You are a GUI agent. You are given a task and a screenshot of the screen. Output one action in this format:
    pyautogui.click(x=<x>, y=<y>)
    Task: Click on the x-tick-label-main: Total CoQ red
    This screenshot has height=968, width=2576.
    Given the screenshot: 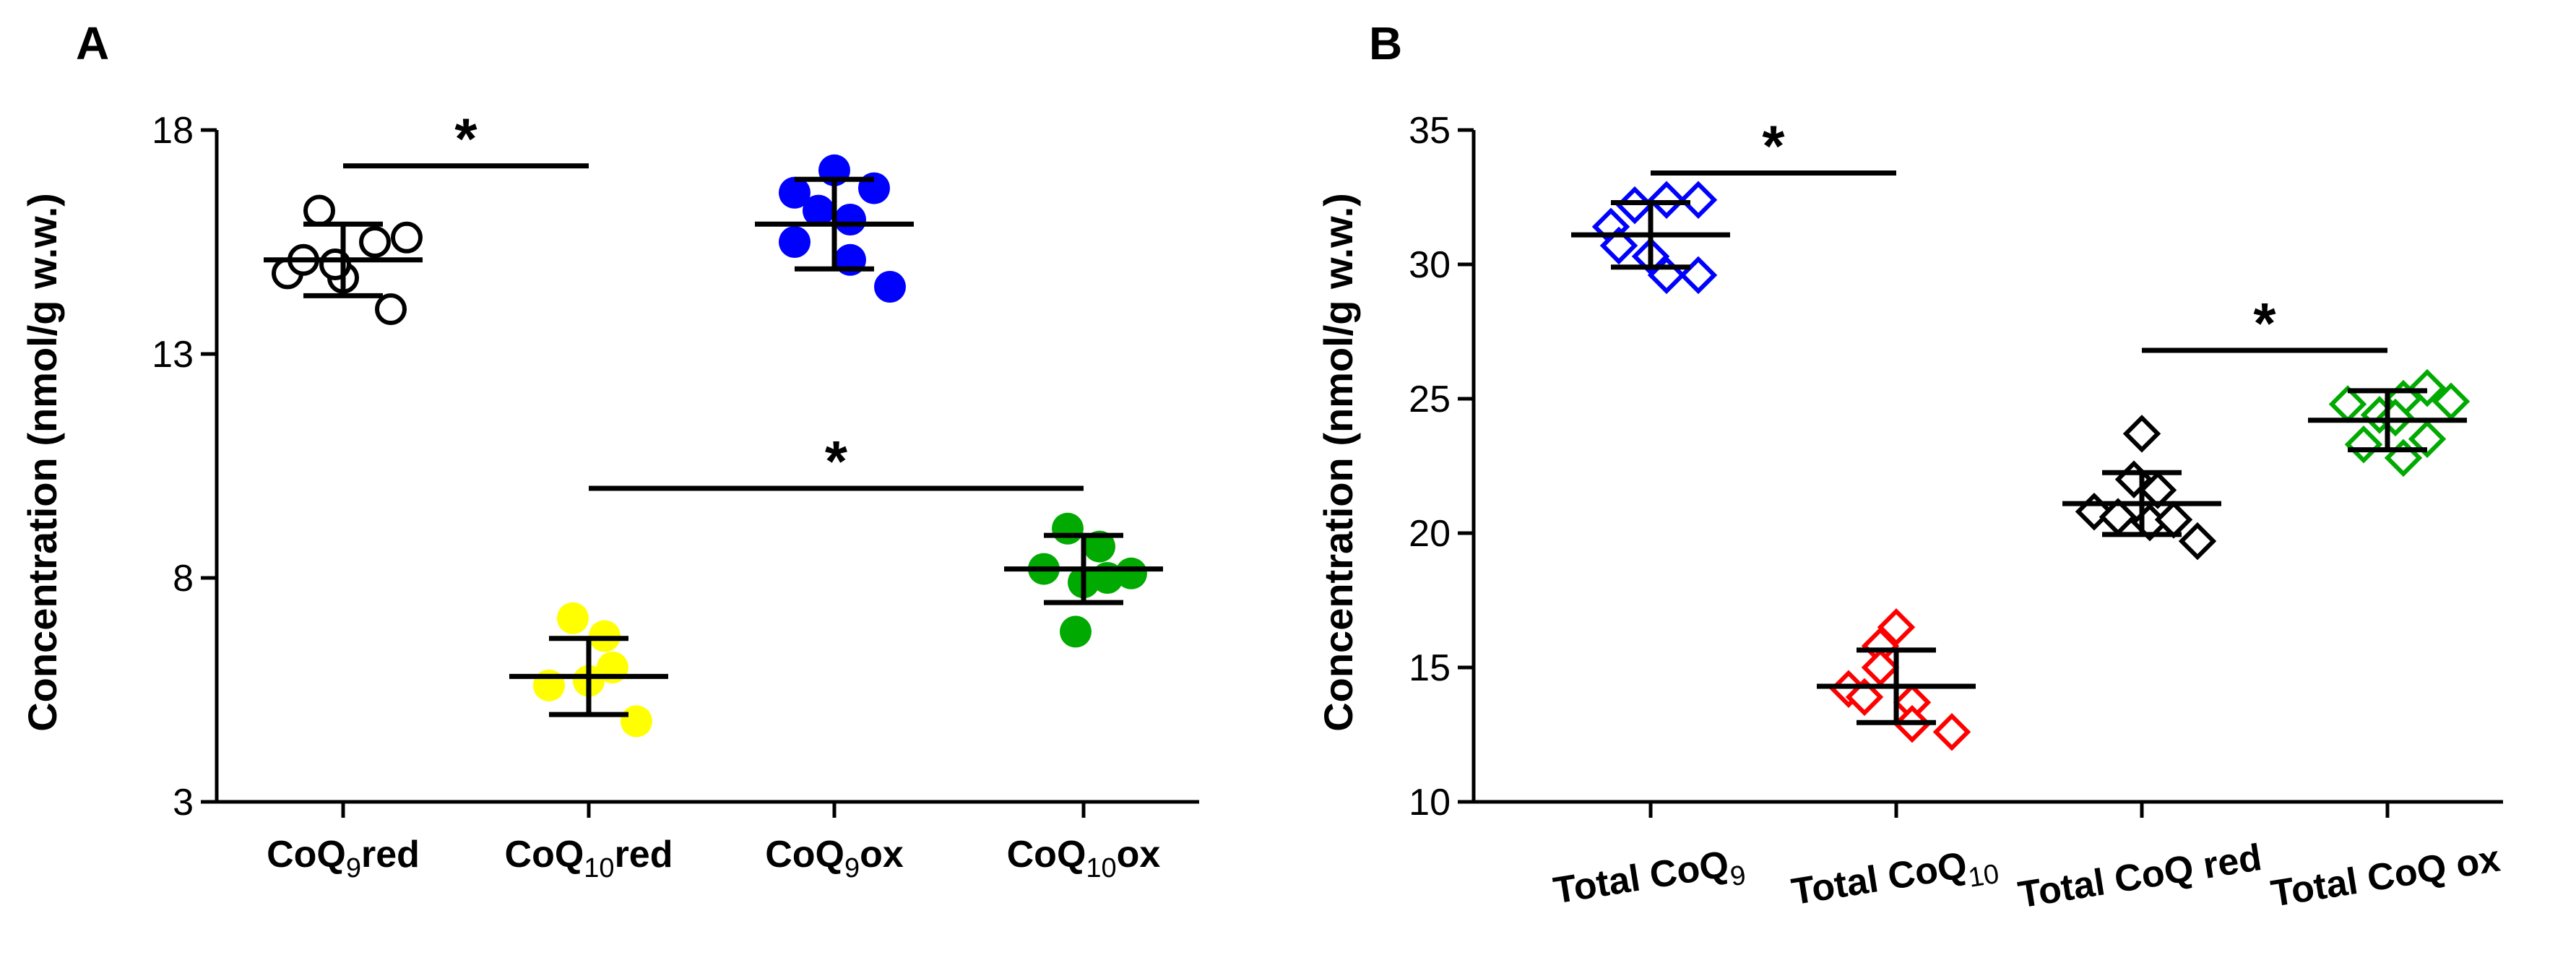 What is the action you would take?
    pyautogui.click(x=2140, y=876)
    